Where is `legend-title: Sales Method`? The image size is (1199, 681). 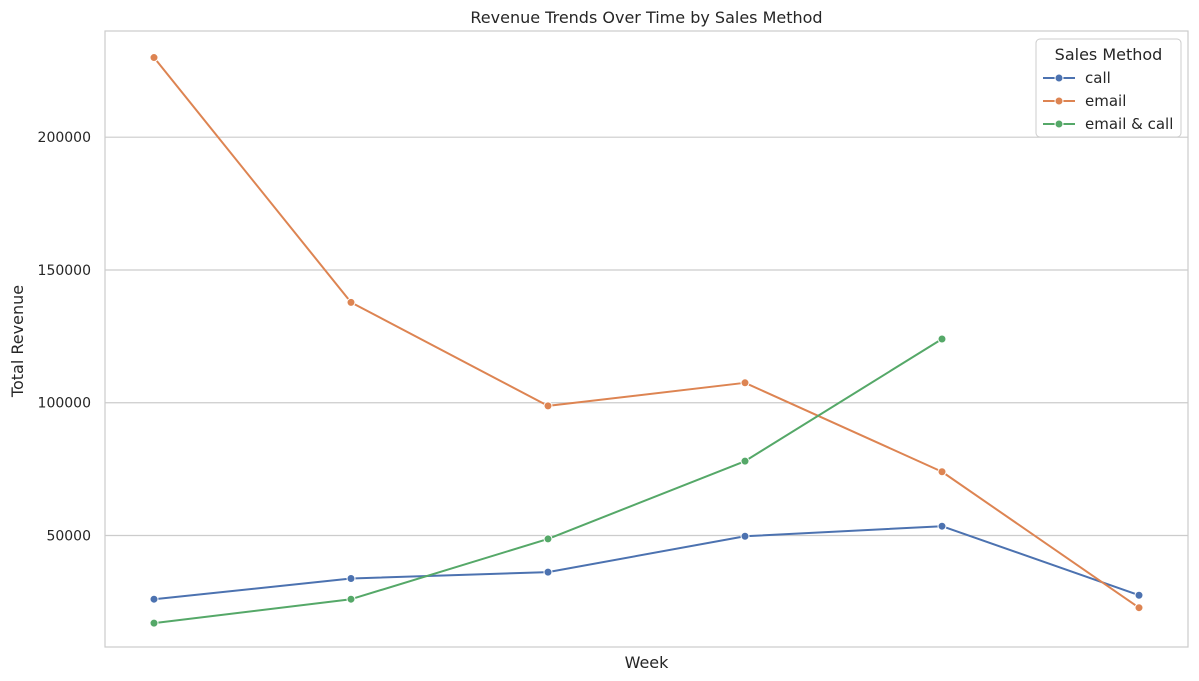 legend-title: Sales Method is located at coordinates (1109, 54).